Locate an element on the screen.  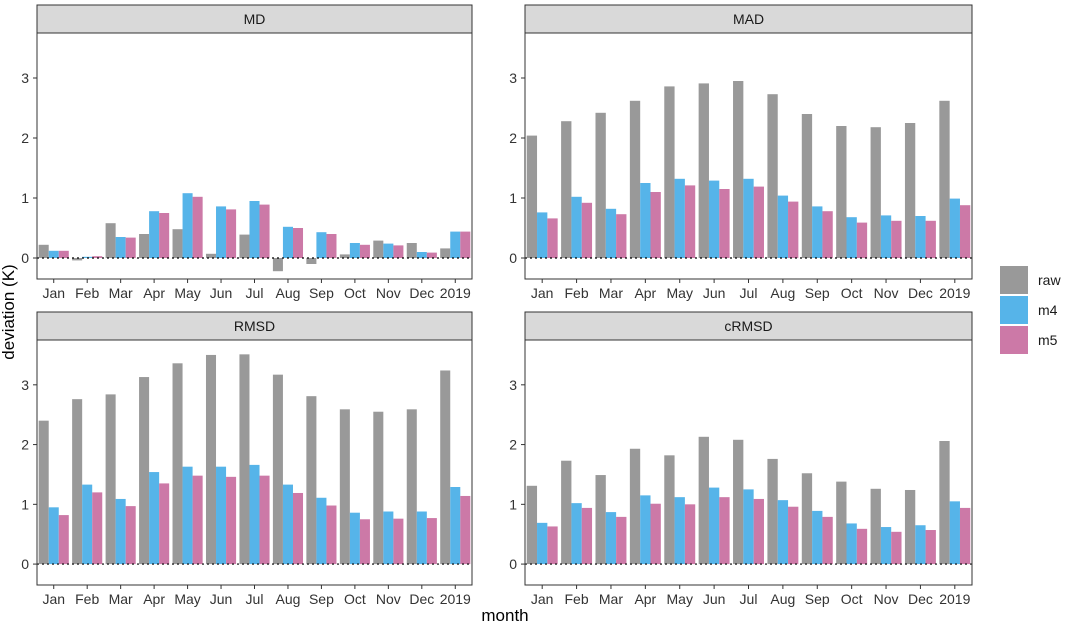
y-tick-label: 0 is located at coordinates (25, 258).